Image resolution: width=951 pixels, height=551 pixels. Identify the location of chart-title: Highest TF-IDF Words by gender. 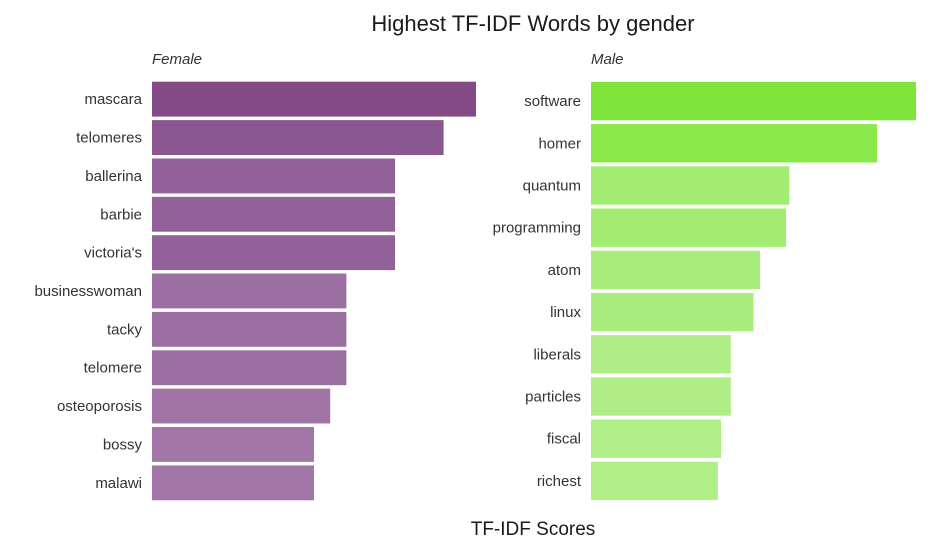
(532, 23).